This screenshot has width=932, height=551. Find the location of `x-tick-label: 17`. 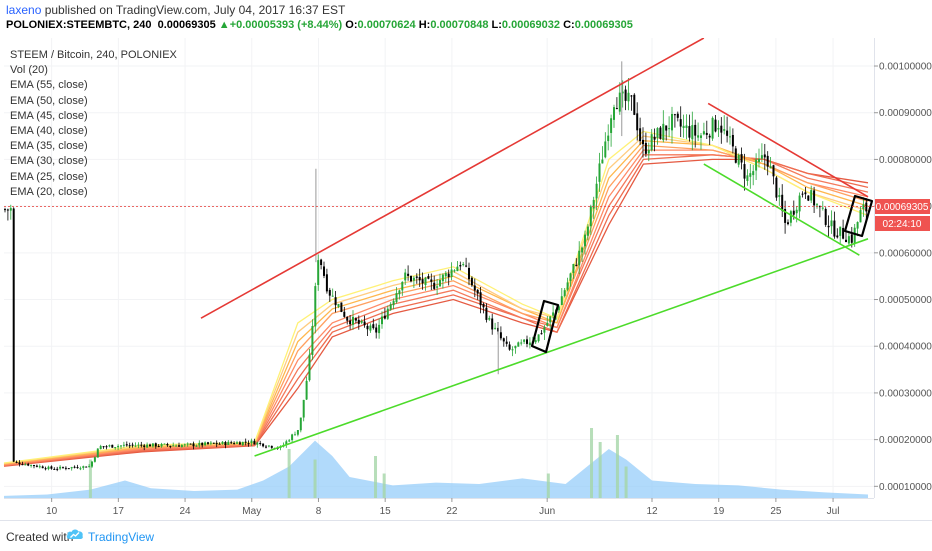

x-tick-label: 17 is located at coordinates (119, 511).